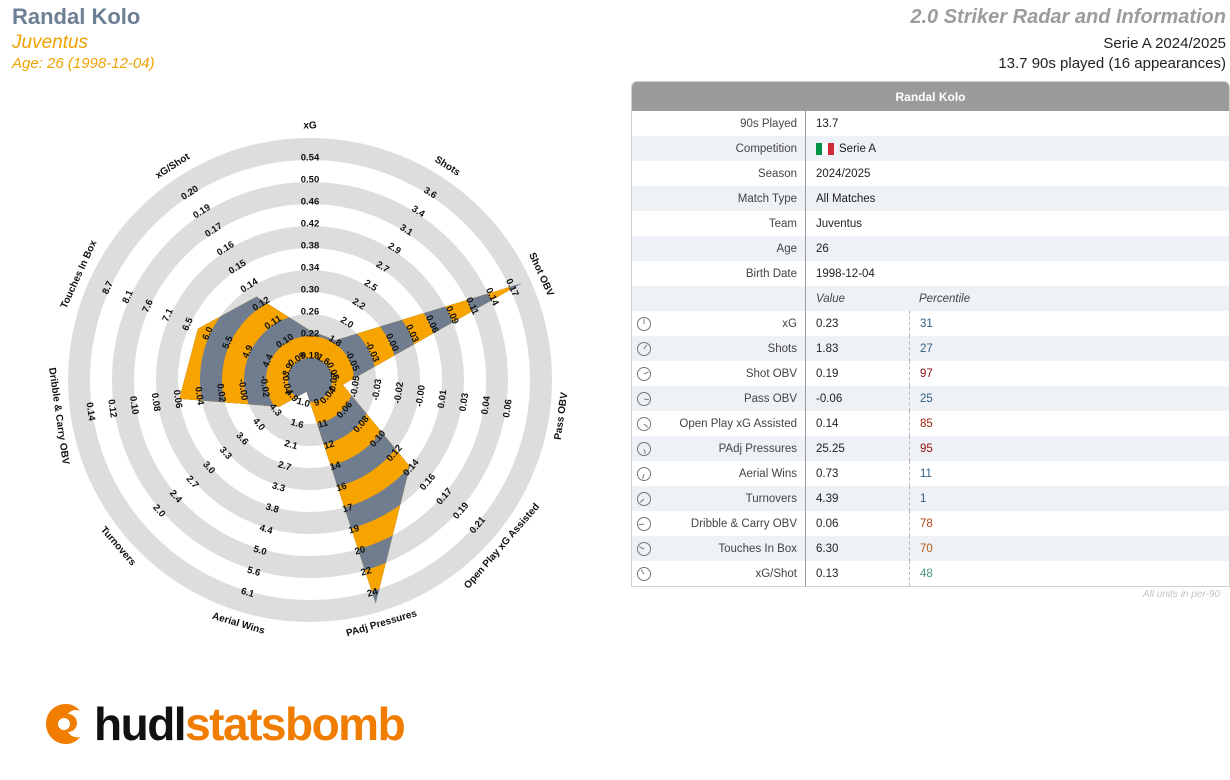 This screenshot has height=780, width=1230. Describe the element at coordinates (846, 198) in the screenshot. I see `info-value-text: All Matches` at that location.